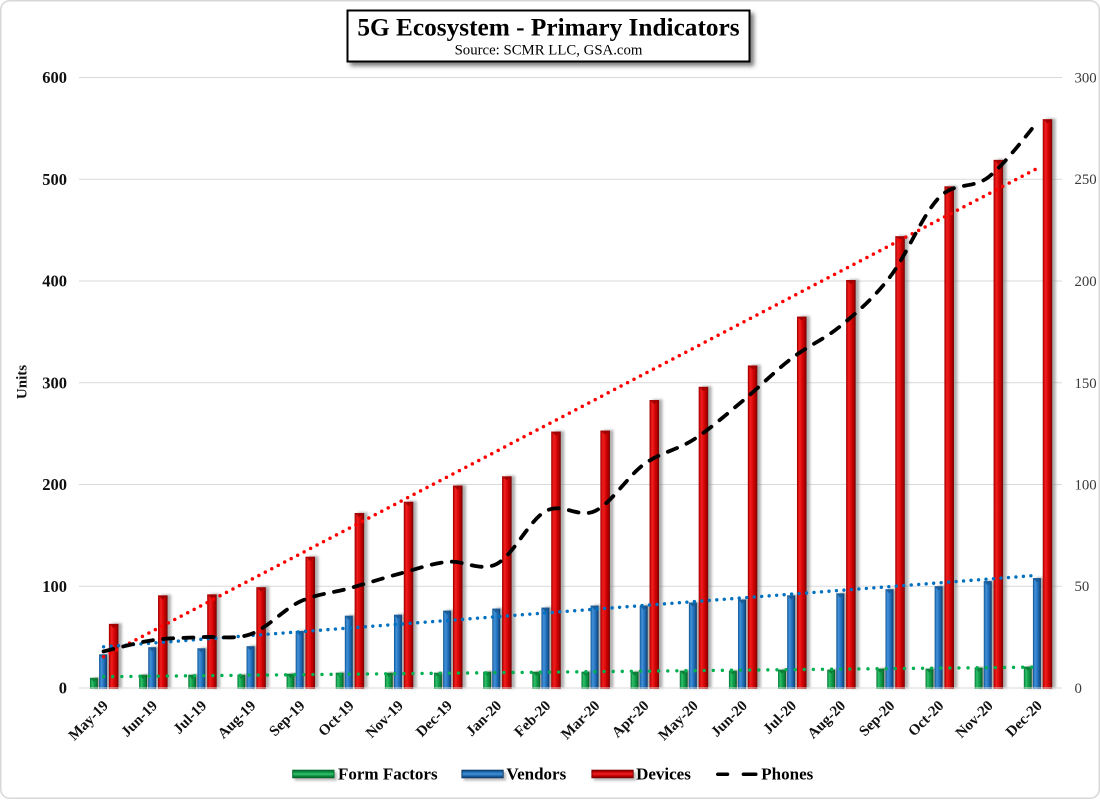 The height and width of the screenshot is (804, 1100). What do you see at coordinates (388, 774) in the screenshot?
I see `svg-text: Form Factors` at bounding box center [388, 774].